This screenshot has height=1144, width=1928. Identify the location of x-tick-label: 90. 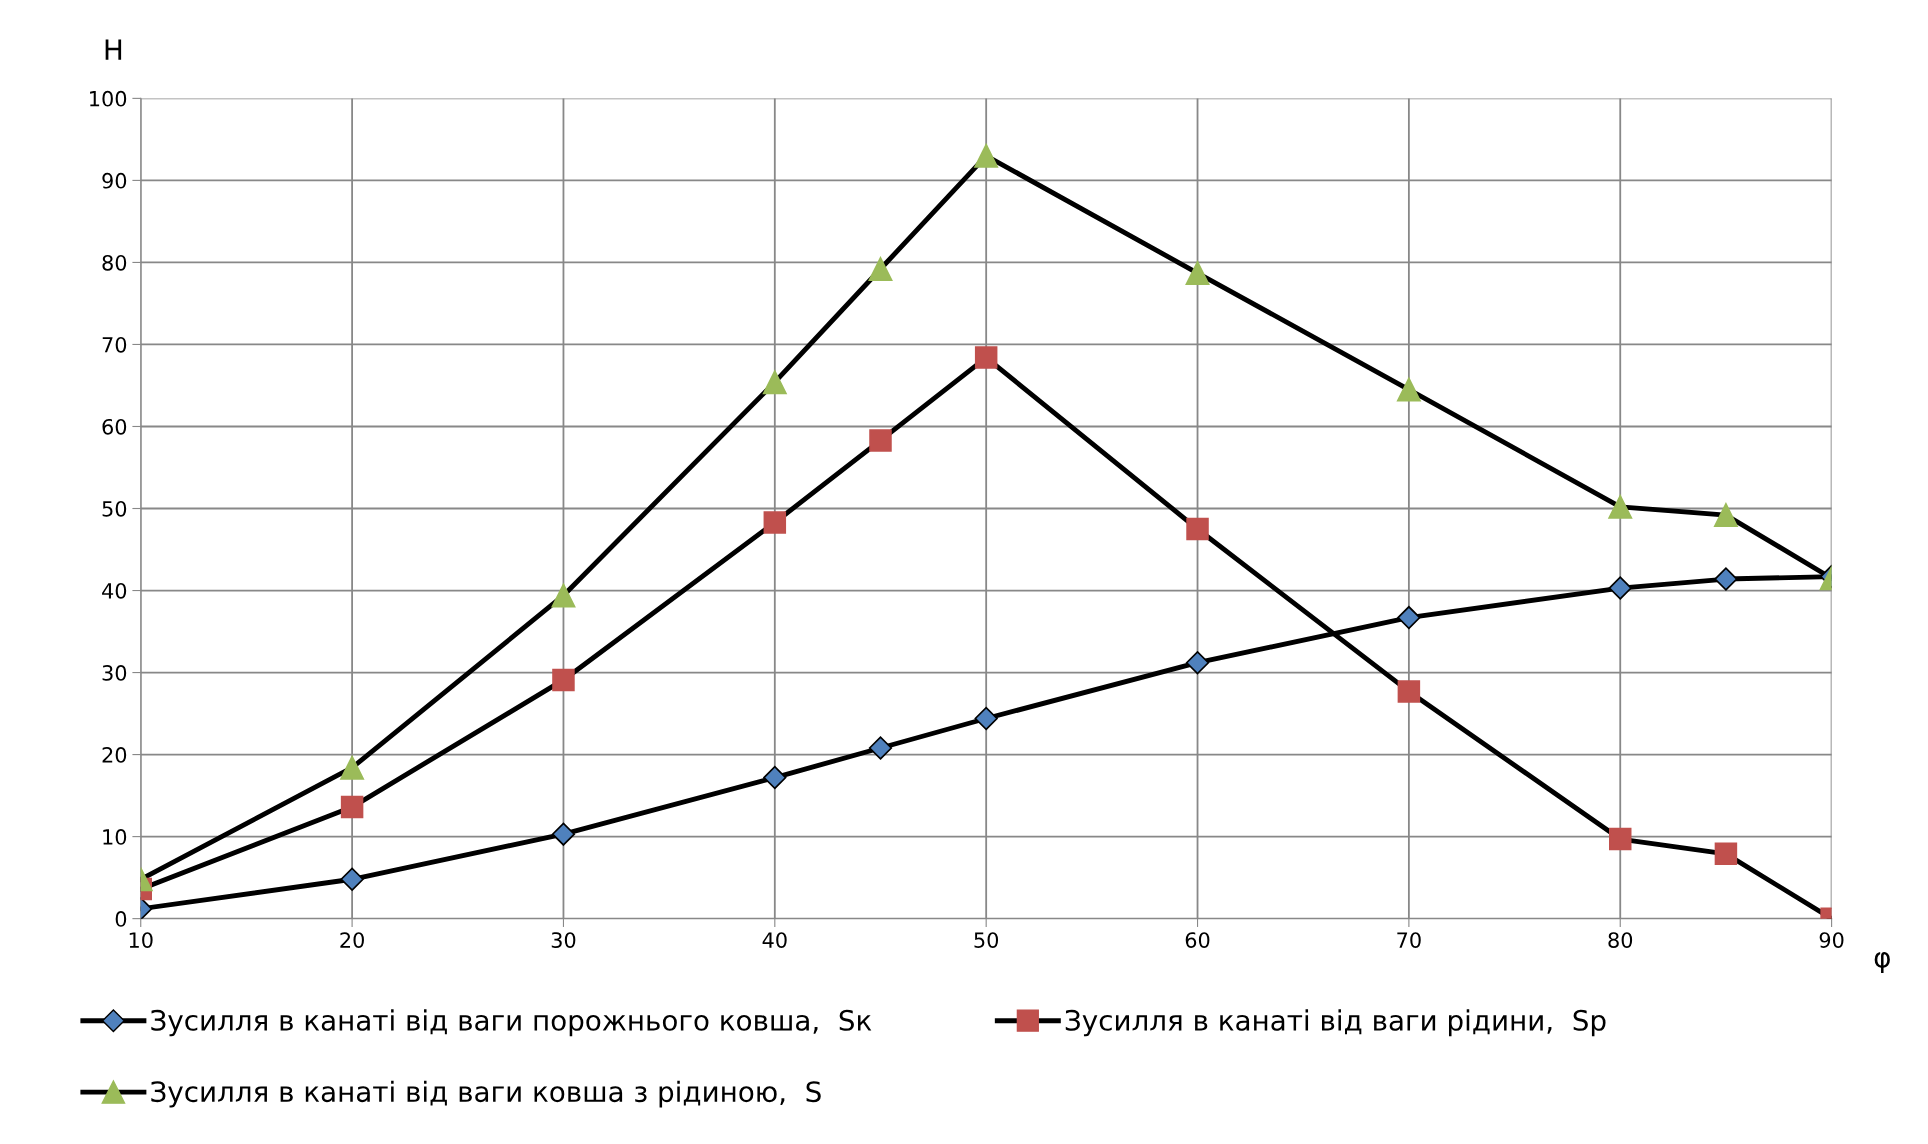
(1831, 940).